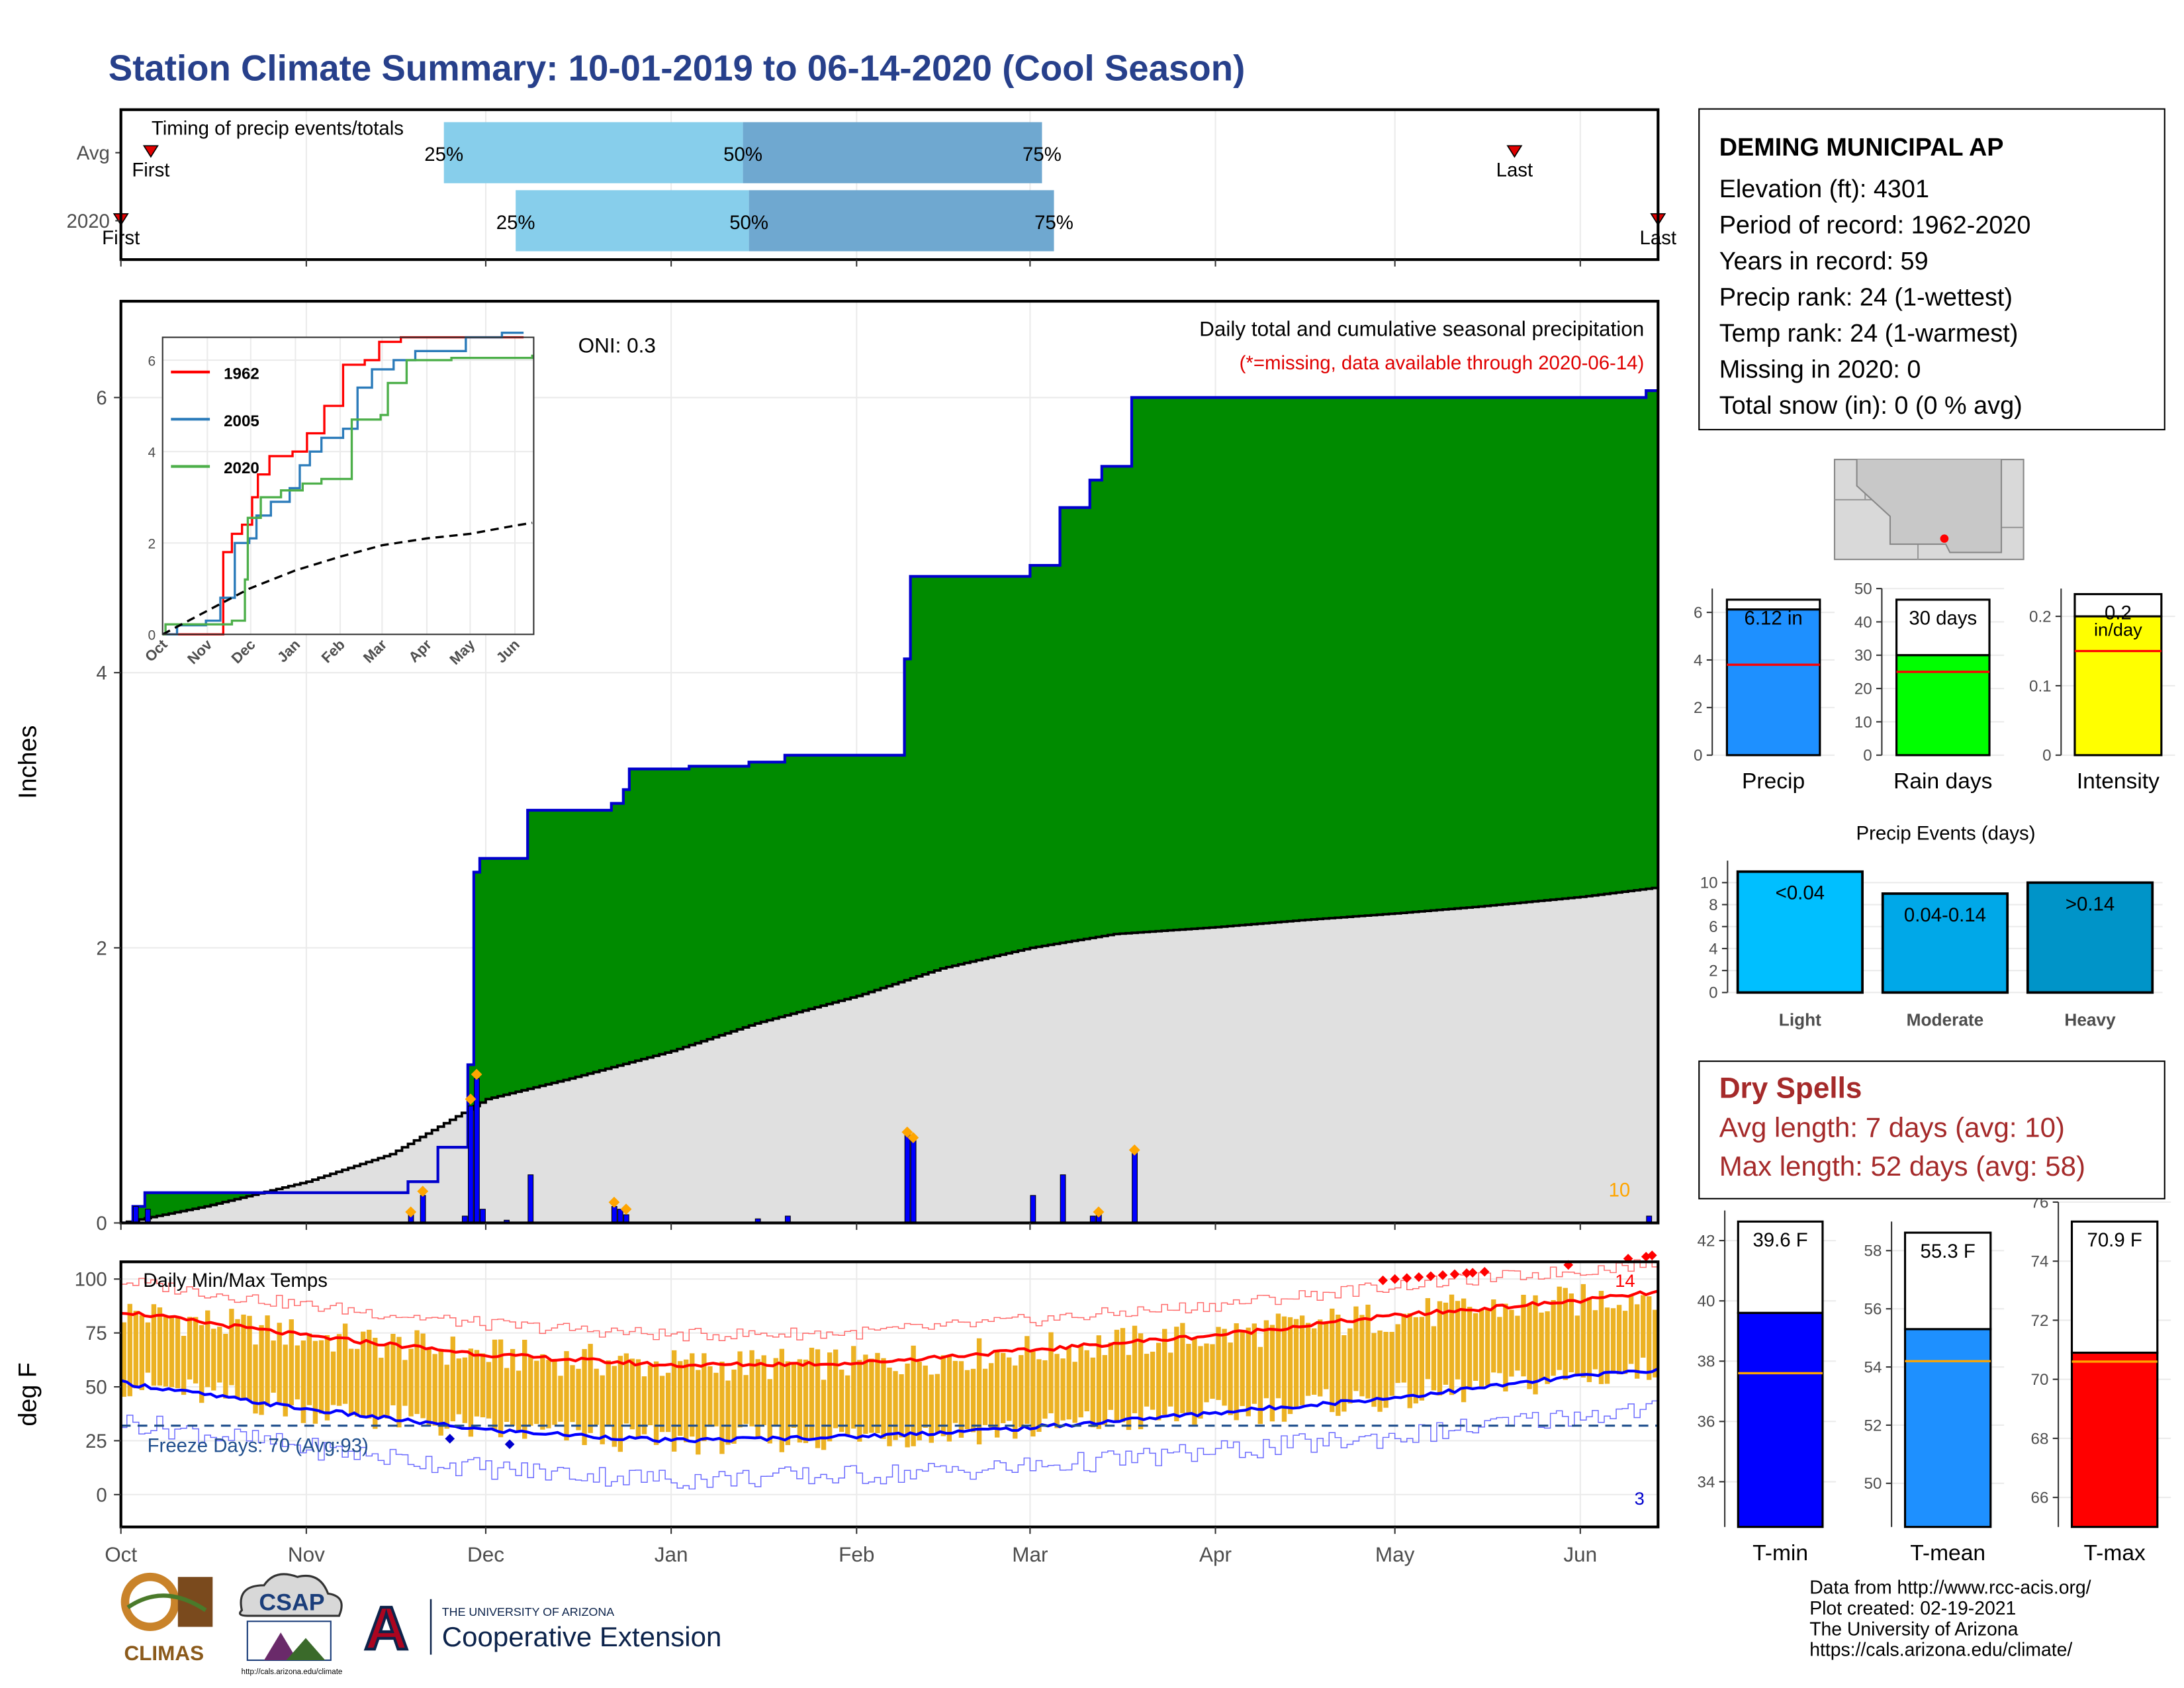 The image size is (2184, 1688). What do you see at coordinates (1395, 1554) in the screenshot?
I see `temp-x-tick-label: May` at bounding box center [1395, 1554].